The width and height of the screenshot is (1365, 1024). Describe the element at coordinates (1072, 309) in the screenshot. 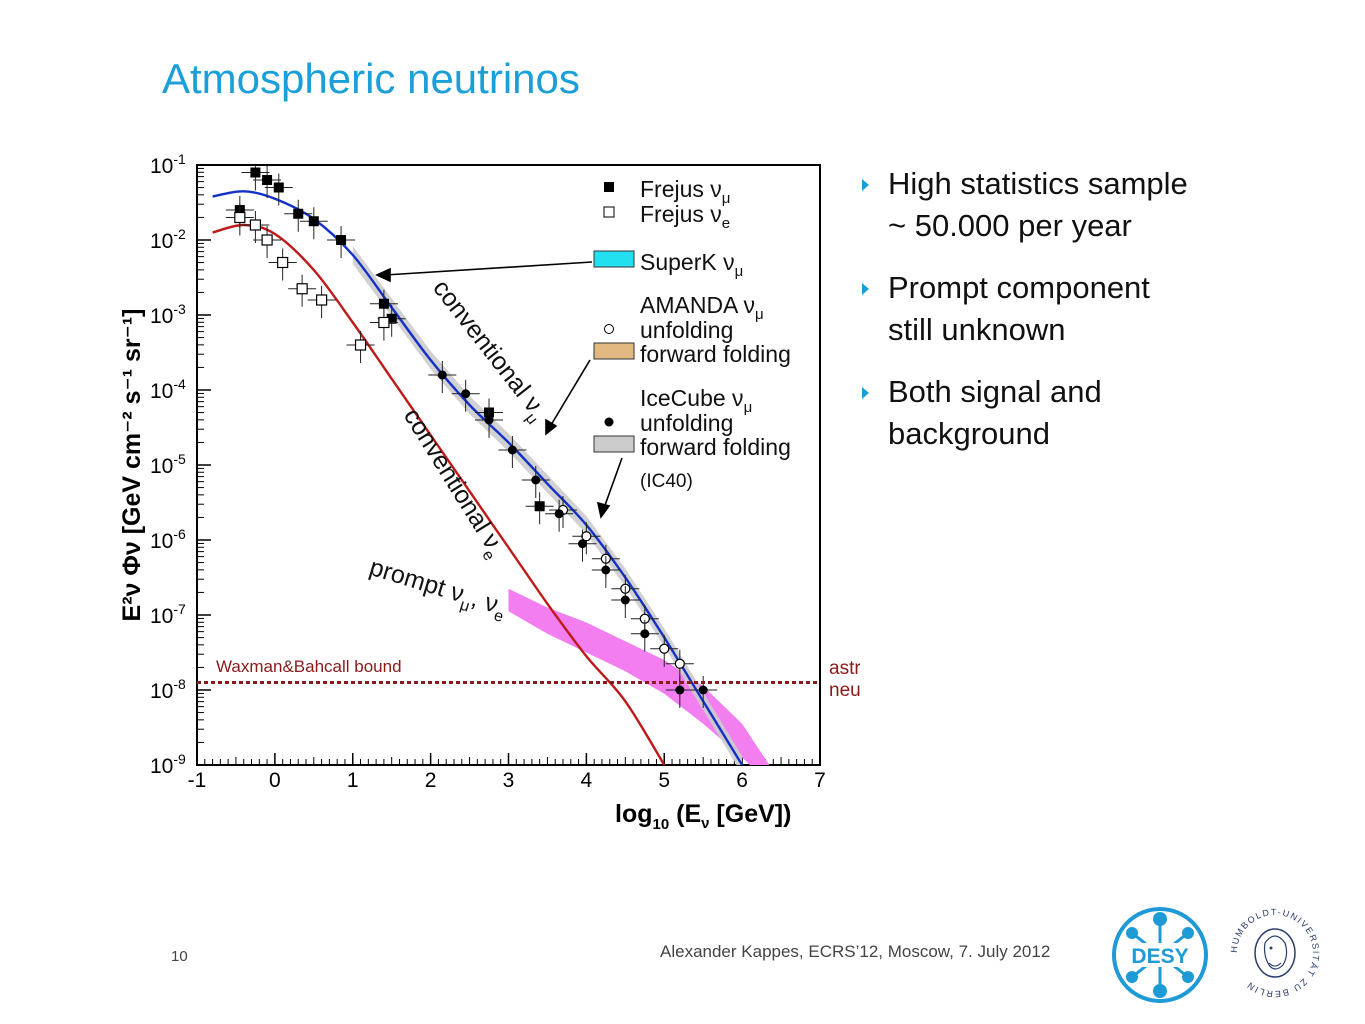

I see `bullet-item: Prompt component still unknown` at that location.